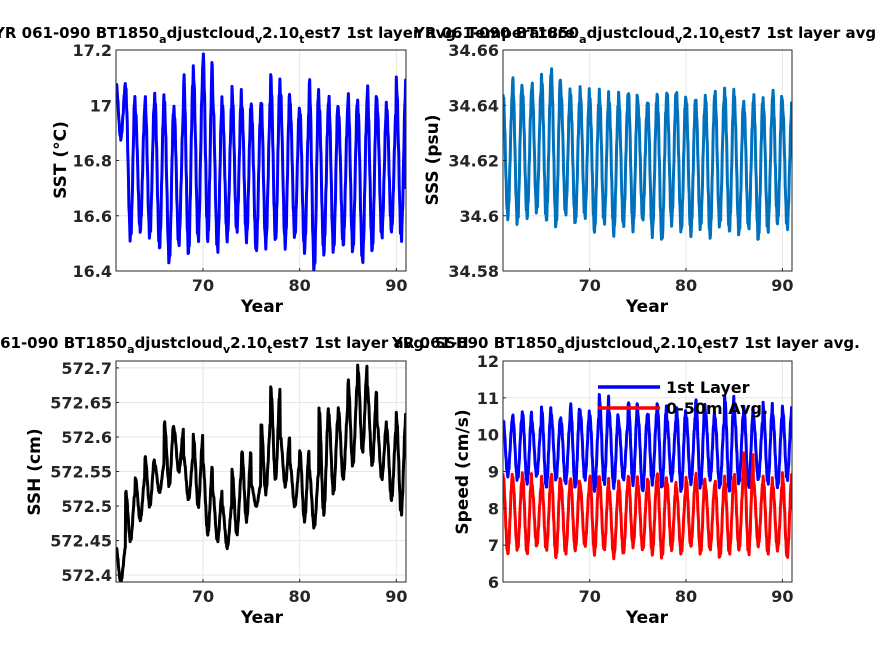 Image resolution: width=875 pixels, height=656 pixels. I want to click on y-tick-label: 16.4, so click(92, 271).